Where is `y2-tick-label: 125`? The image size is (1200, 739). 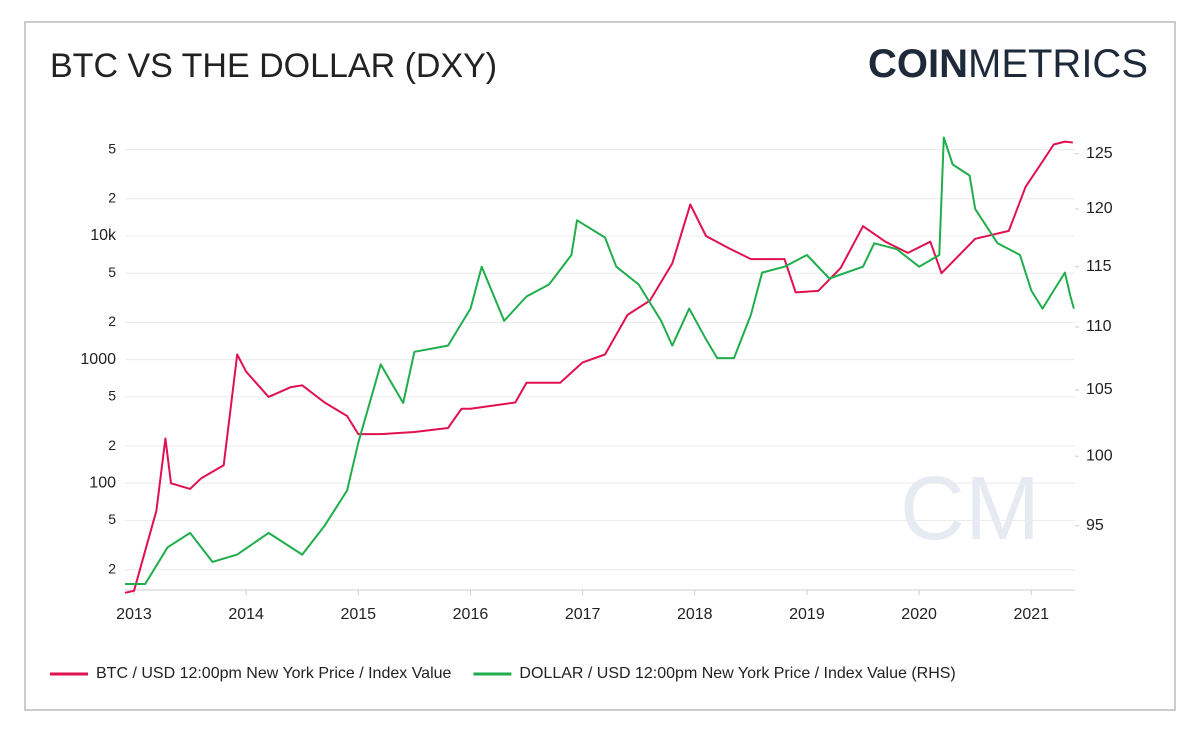 y2-tick-label: 125 is located at coordinates (1099, 153).